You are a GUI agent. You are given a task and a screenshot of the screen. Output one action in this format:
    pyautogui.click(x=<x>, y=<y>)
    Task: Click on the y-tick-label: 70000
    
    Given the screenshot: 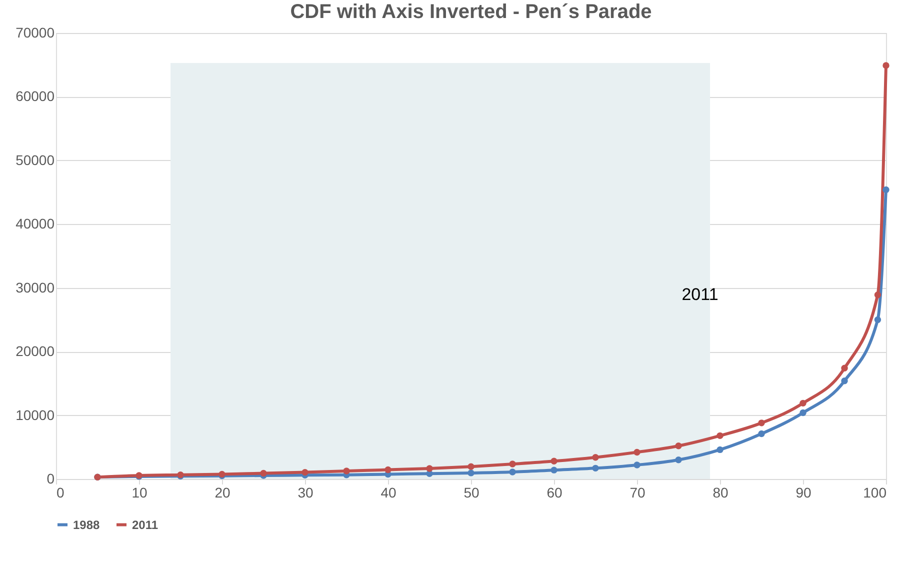 What is the action you would take?
    pyautogui.click(x=35, y=32)
    